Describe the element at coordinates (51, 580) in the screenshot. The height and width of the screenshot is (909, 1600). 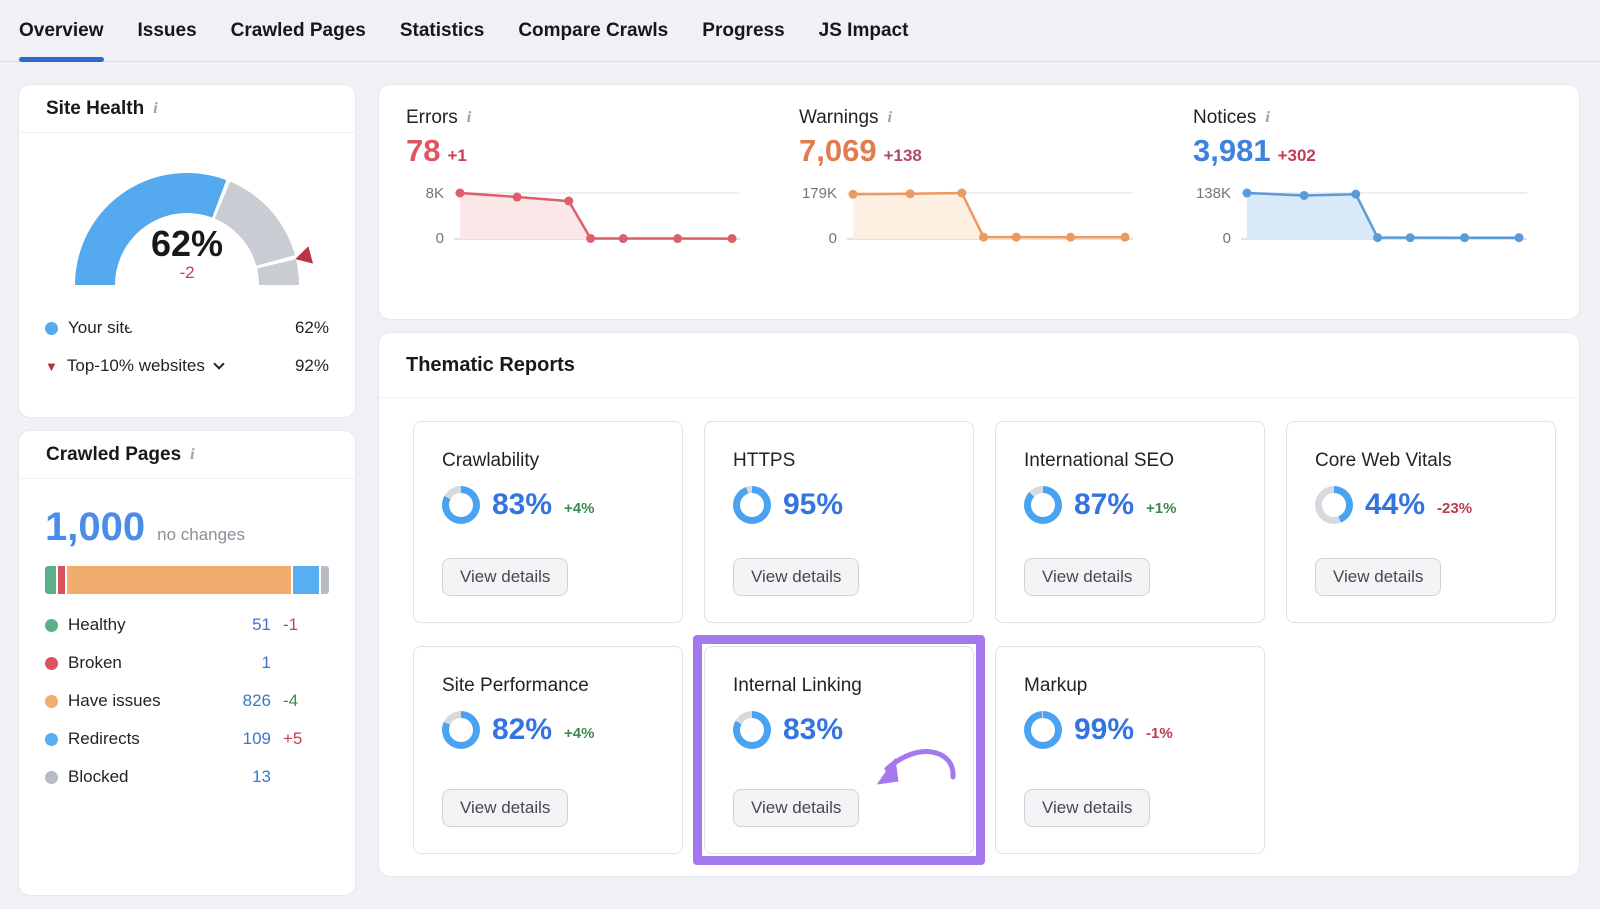
I see `bar-segment-healthy` at that location.